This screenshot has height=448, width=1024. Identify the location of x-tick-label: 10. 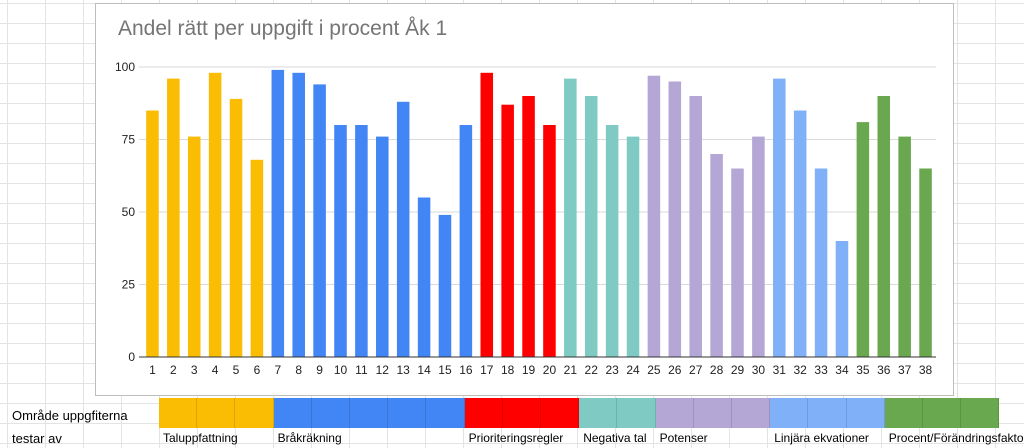
(341, 370).